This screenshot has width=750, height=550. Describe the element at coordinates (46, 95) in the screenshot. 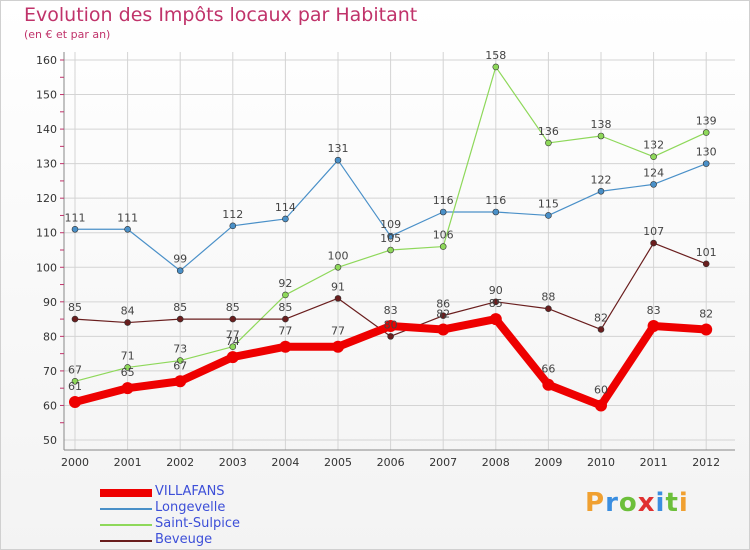

I see `y-tick-label: 150` at that location.